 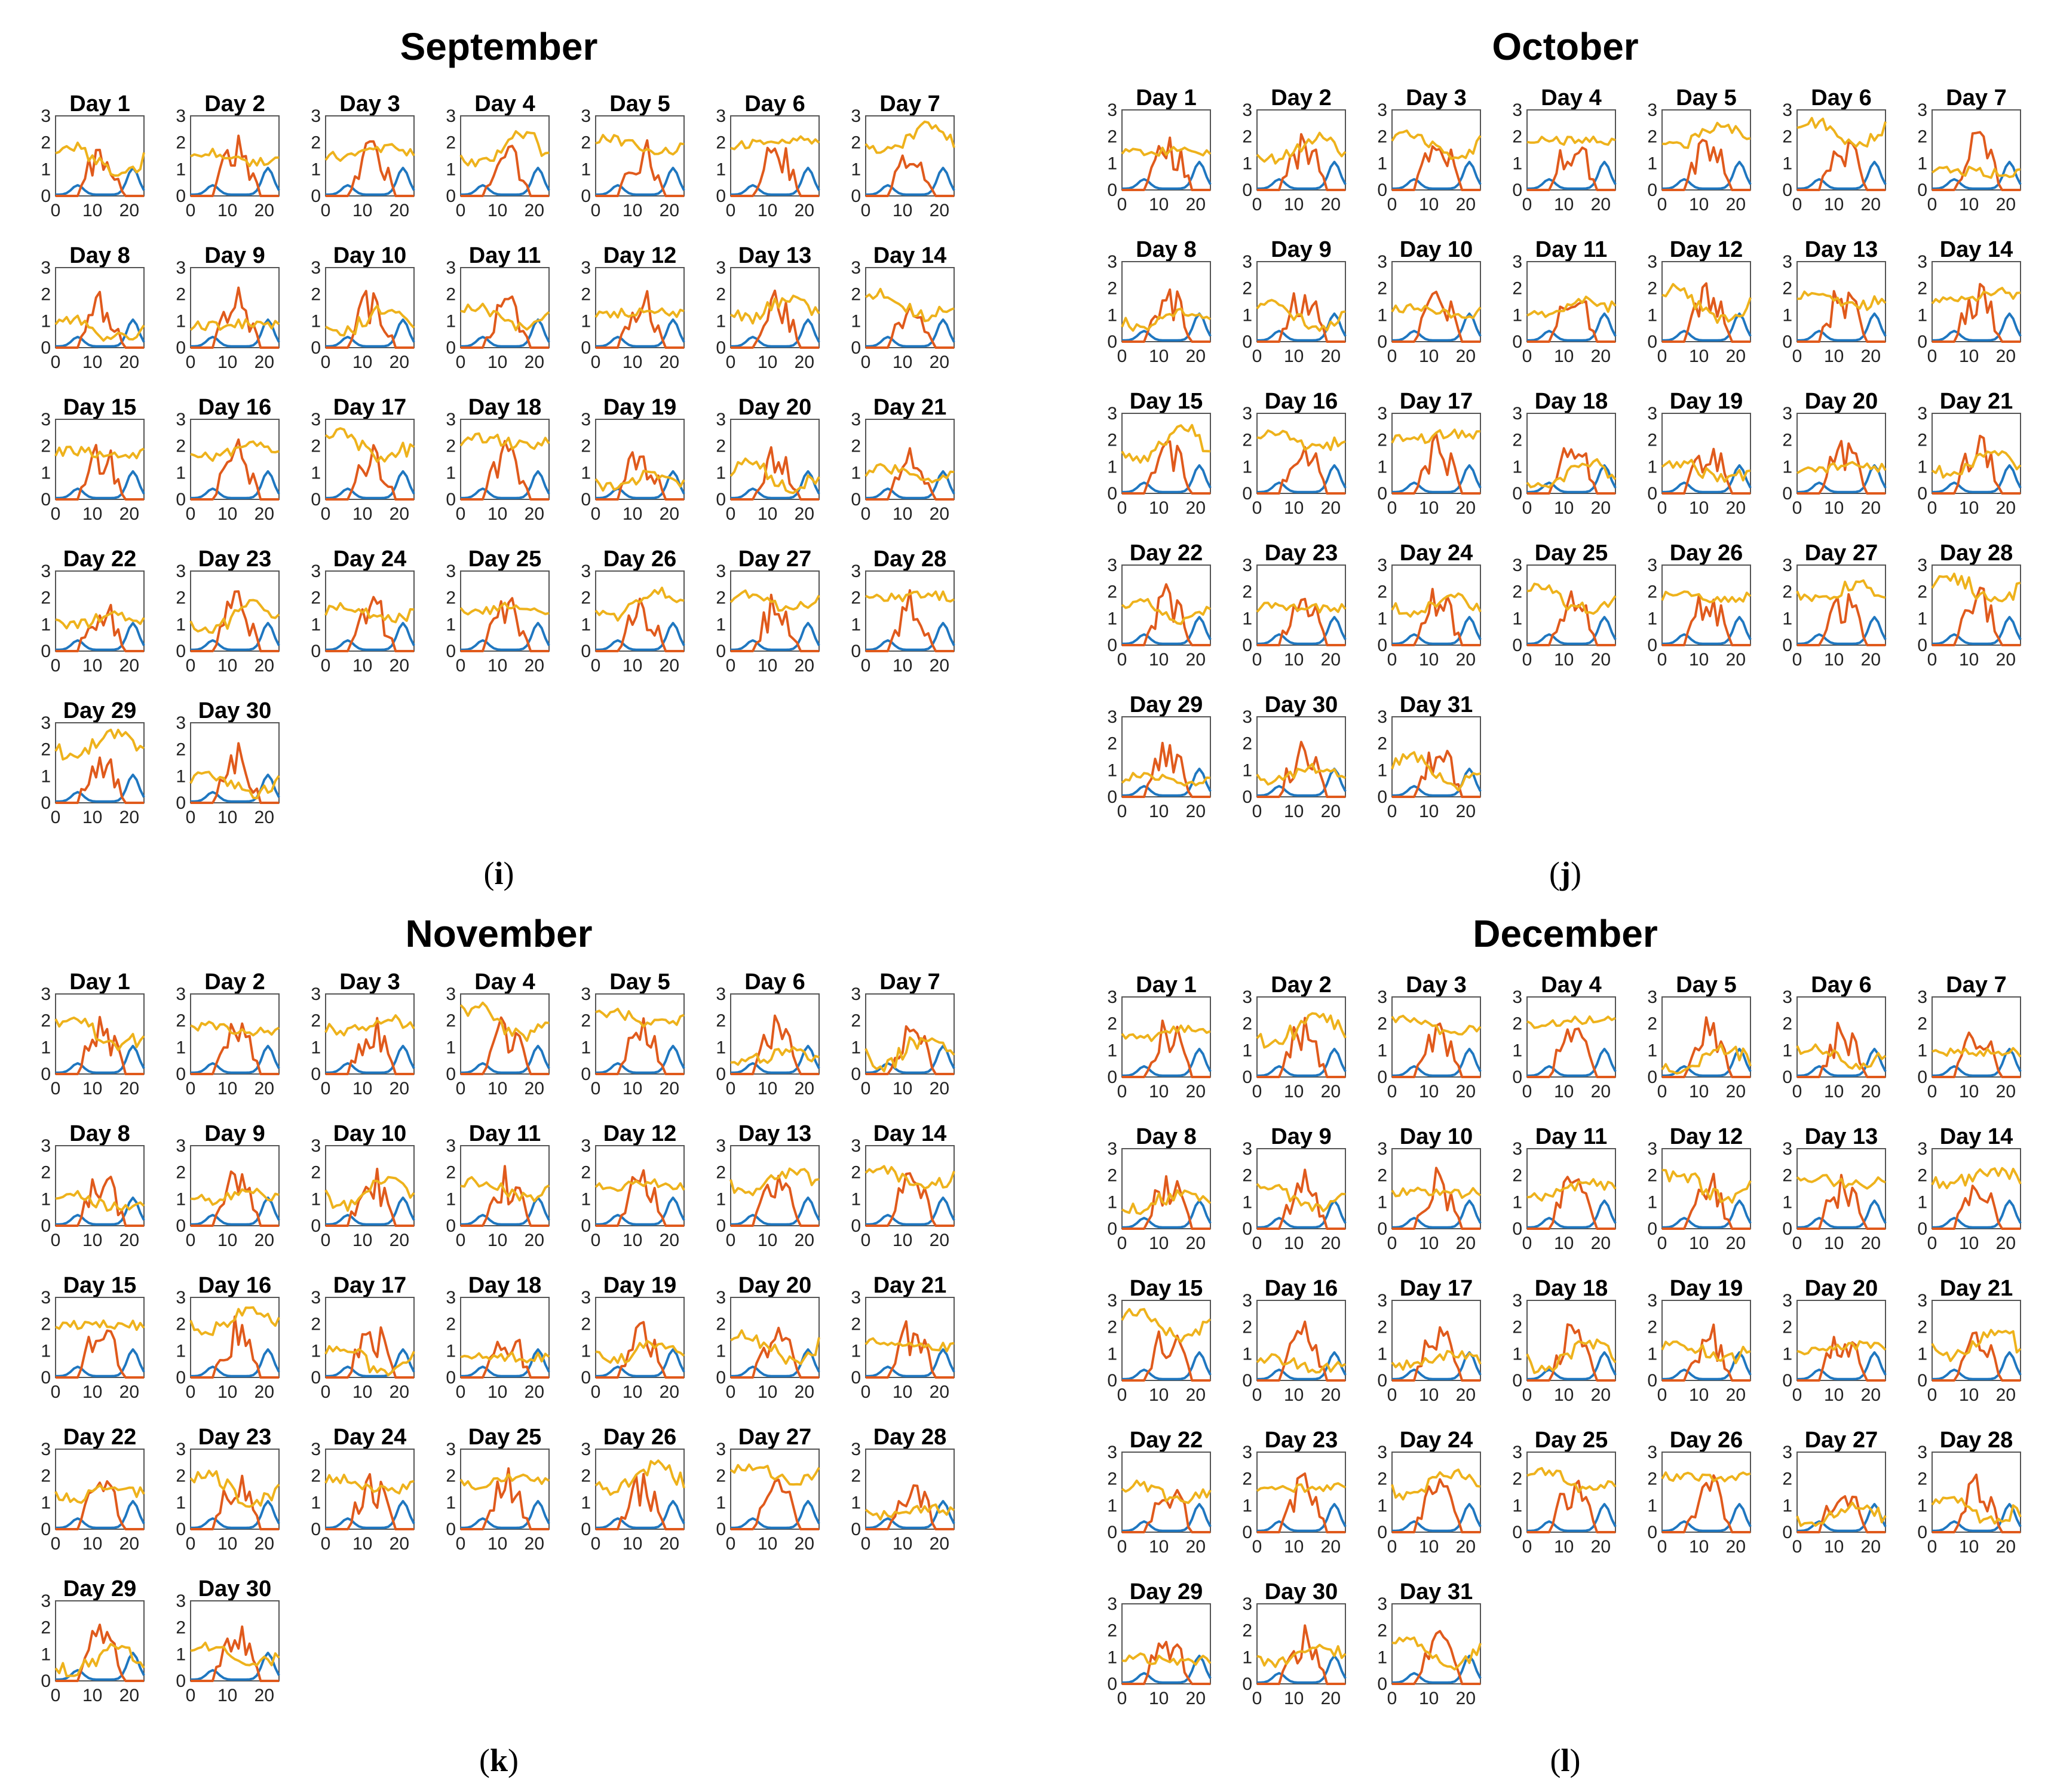 I want to click on day-title: Day 10, so click(x=1436, y=1136).